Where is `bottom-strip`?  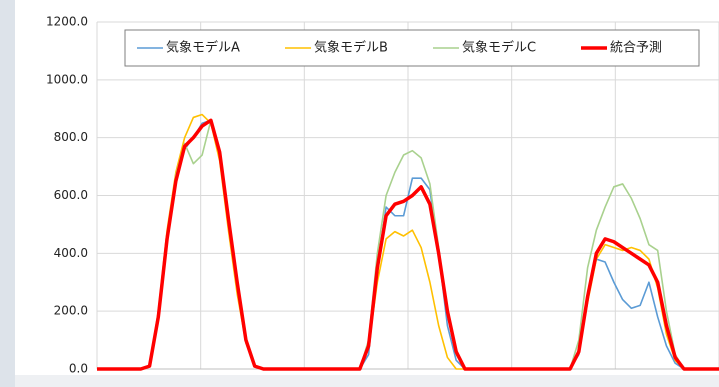
bottom-strip is located at coordinates (367, 381).